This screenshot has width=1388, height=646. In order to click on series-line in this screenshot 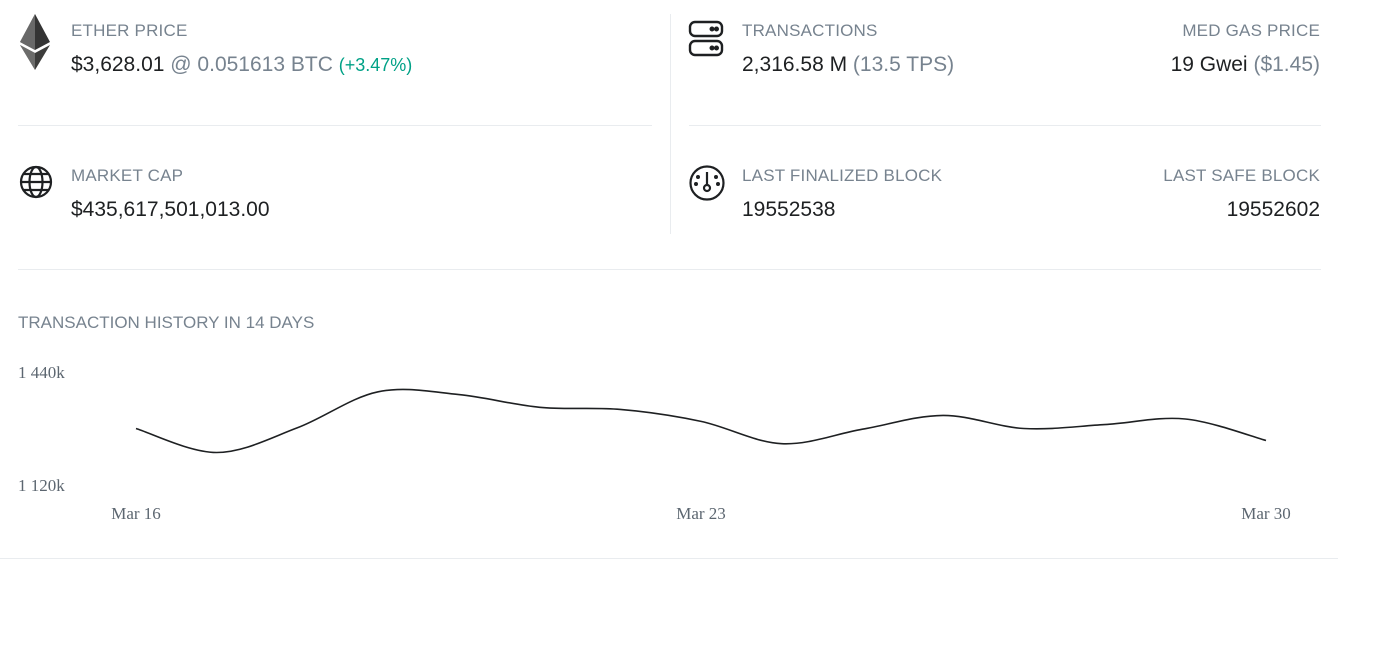, I will do `click(701, 421)`.